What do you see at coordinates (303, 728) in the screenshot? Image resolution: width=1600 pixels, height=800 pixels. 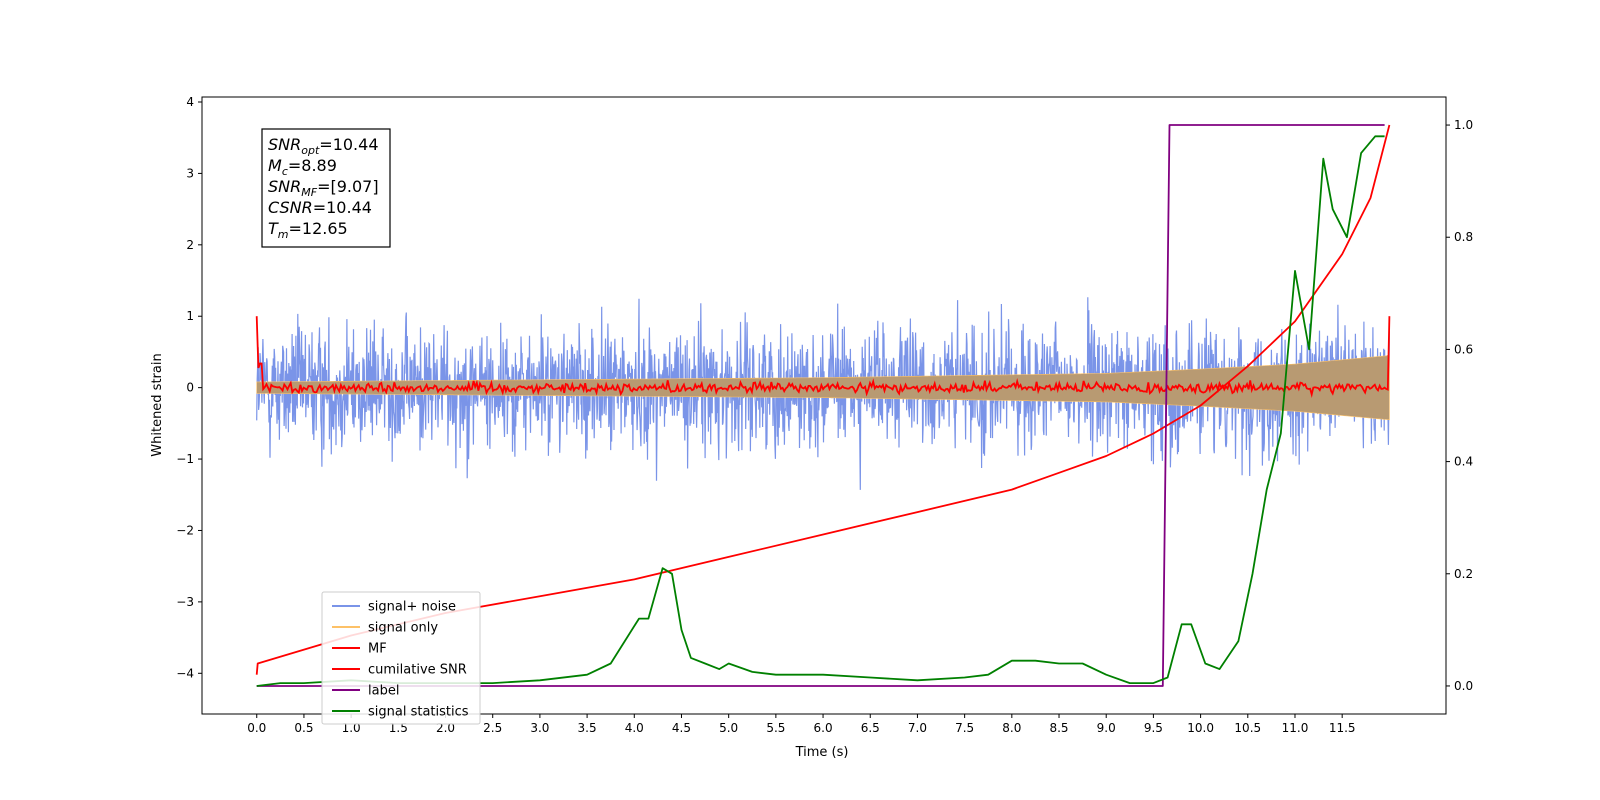 I see `x-tick-label: 0.5` at bounding box center [303, 728].